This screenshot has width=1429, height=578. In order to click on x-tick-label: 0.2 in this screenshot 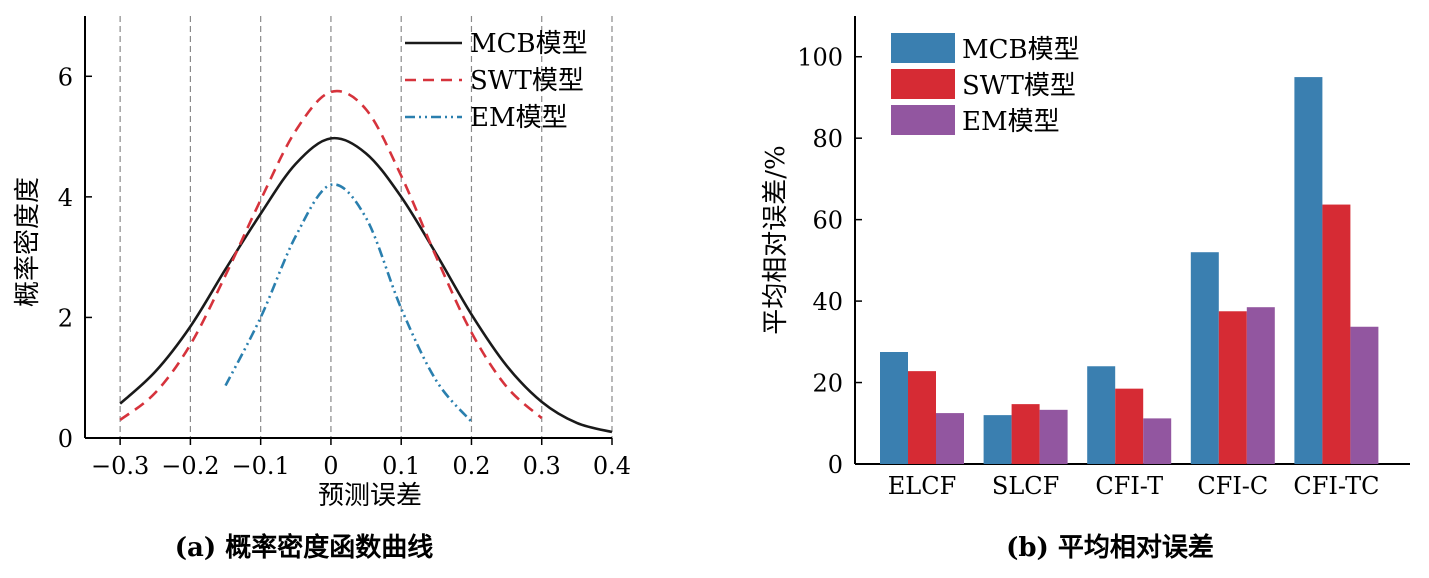, I will do `click(471, 466)`.